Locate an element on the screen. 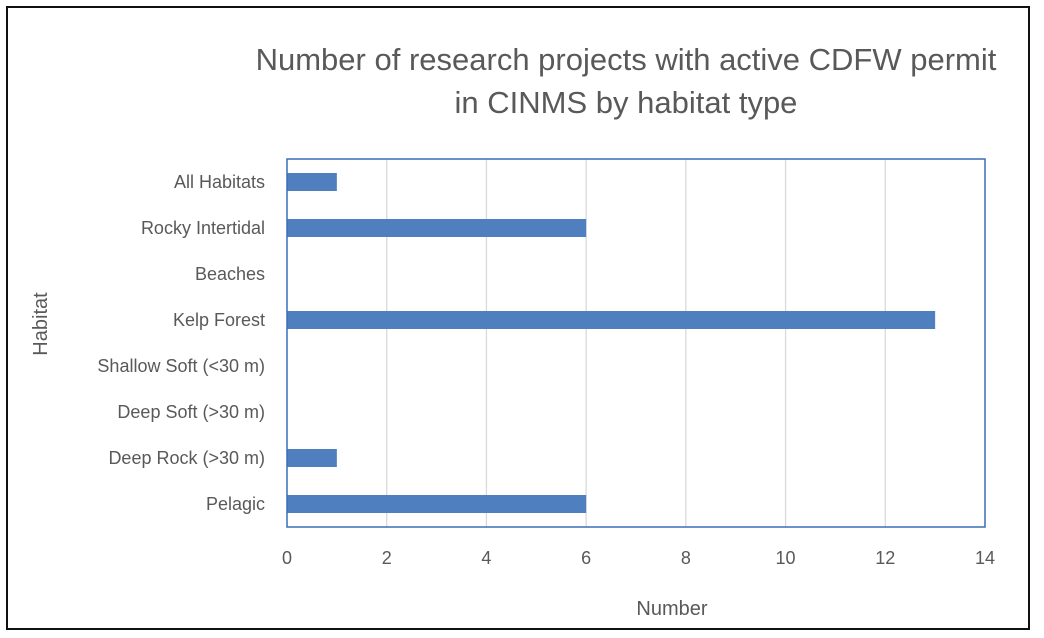 Image resolution: width=1044 pixels, height=638 pixels. x-tick-label: 10 is located at coordinates (786, 558).